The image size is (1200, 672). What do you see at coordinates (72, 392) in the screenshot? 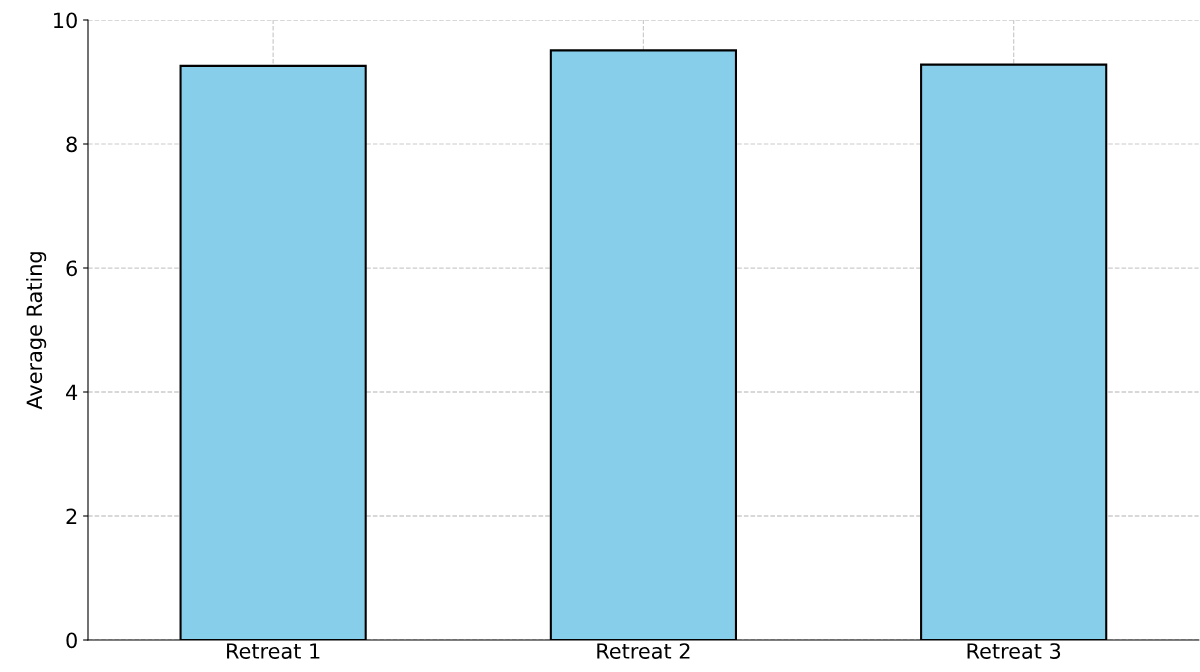
I see `y-tick-label: 4` at bounding box center [72, 392].